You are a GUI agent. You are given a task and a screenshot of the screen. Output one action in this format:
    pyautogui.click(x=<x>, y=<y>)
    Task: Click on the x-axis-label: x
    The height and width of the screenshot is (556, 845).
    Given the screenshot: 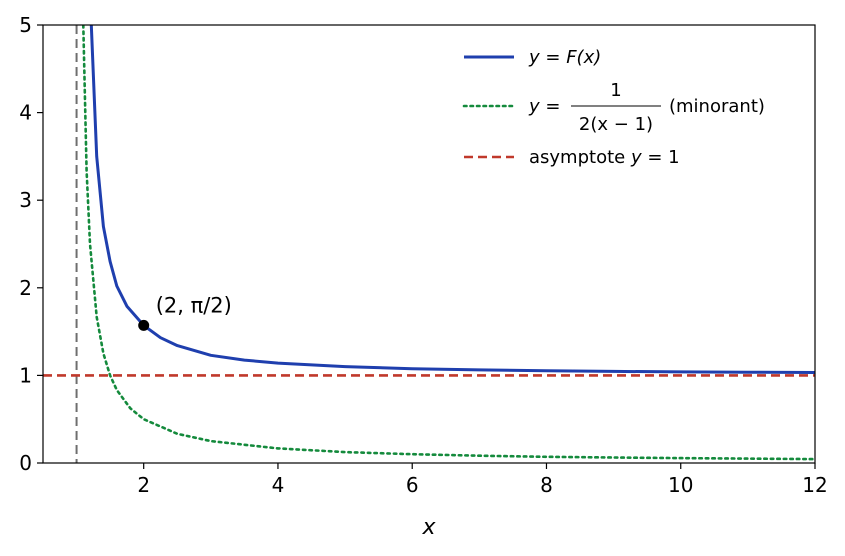 What is the action you would take?
    pyautogui.click(x=428, y=527)
    